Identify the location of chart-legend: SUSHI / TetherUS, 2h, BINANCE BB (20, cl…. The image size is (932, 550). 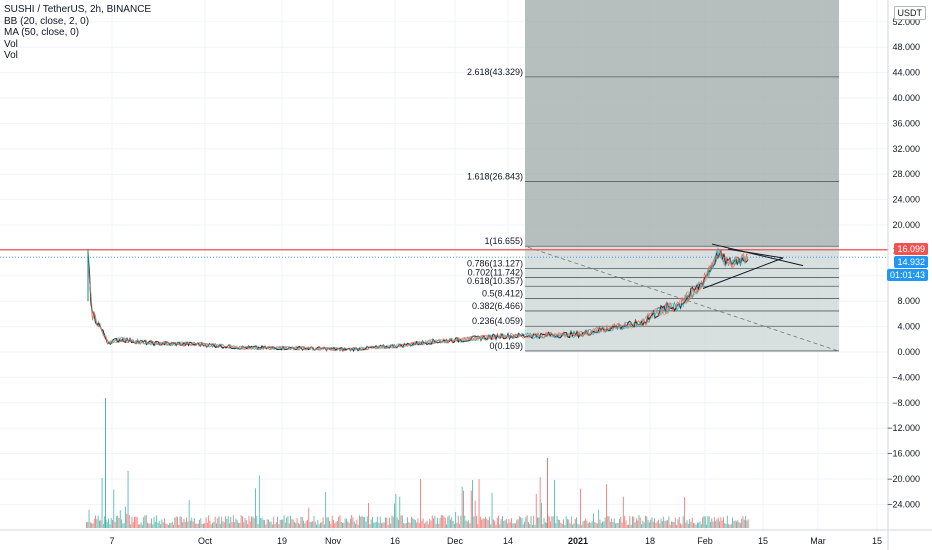
(77, 33).